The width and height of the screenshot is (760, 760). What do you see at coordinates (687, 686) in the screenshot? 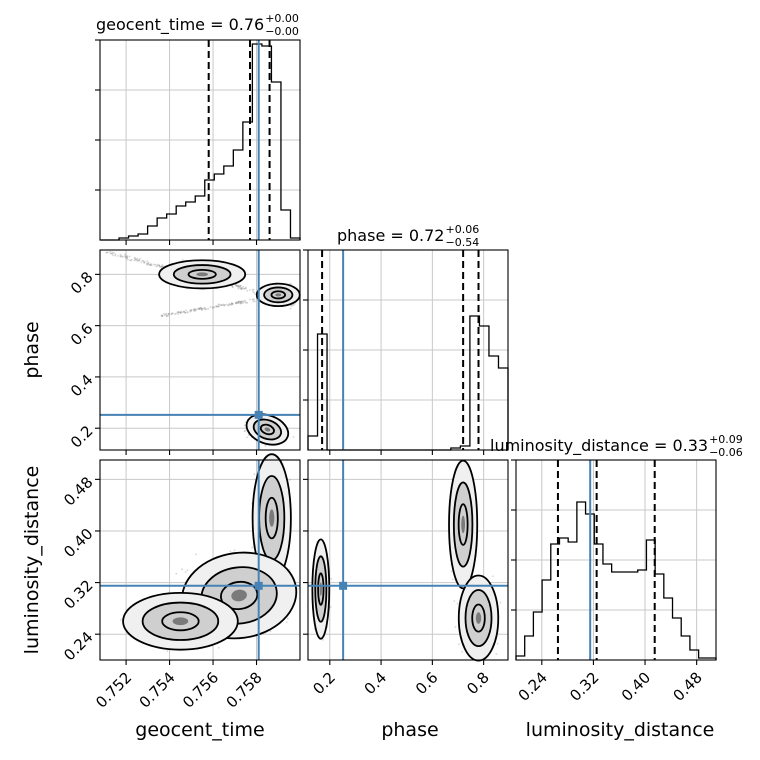
I see `x-tick-label: 0.48` at bounding box center [687, 686].